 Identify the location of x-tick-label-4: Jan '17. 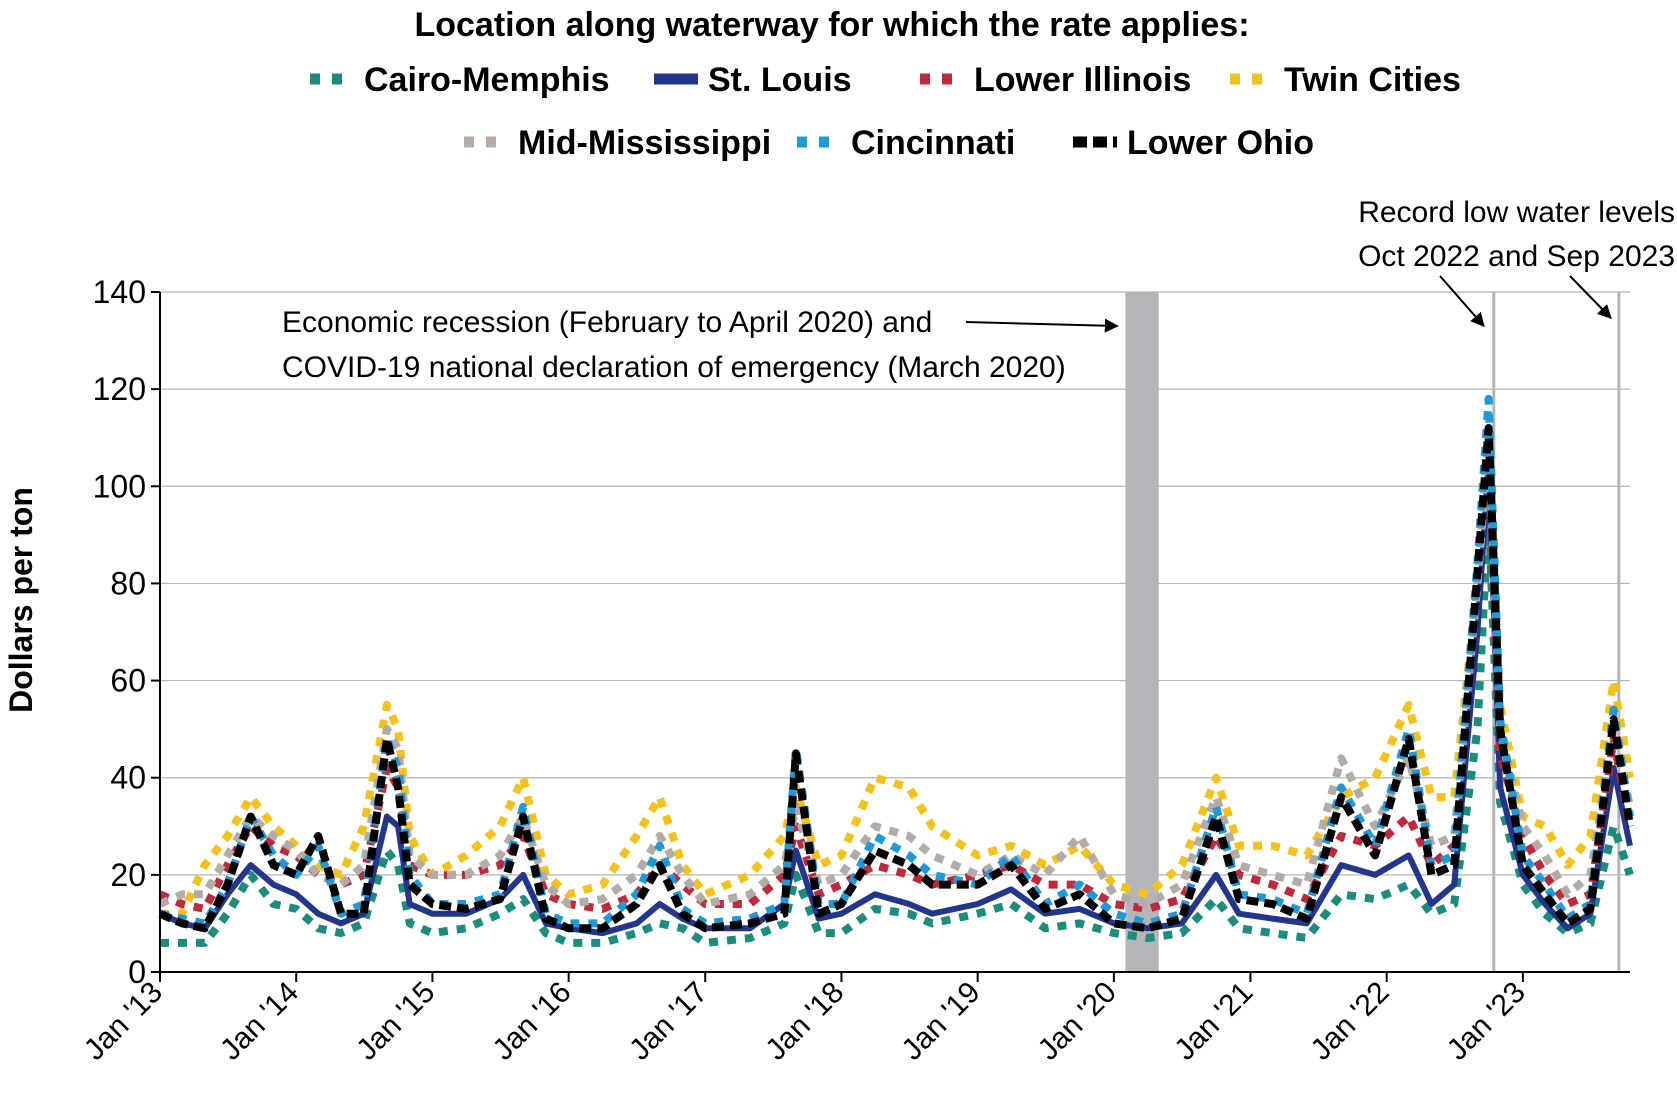
(668, 1021).